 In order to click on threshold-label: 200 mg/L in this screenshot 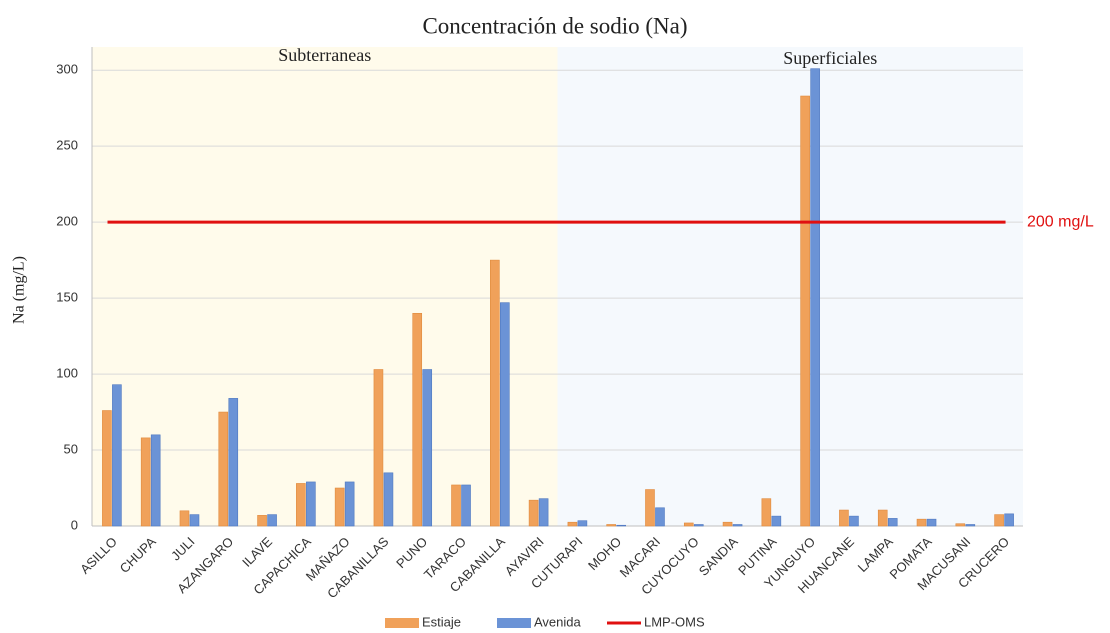, I will do `click(1060, 221)`.